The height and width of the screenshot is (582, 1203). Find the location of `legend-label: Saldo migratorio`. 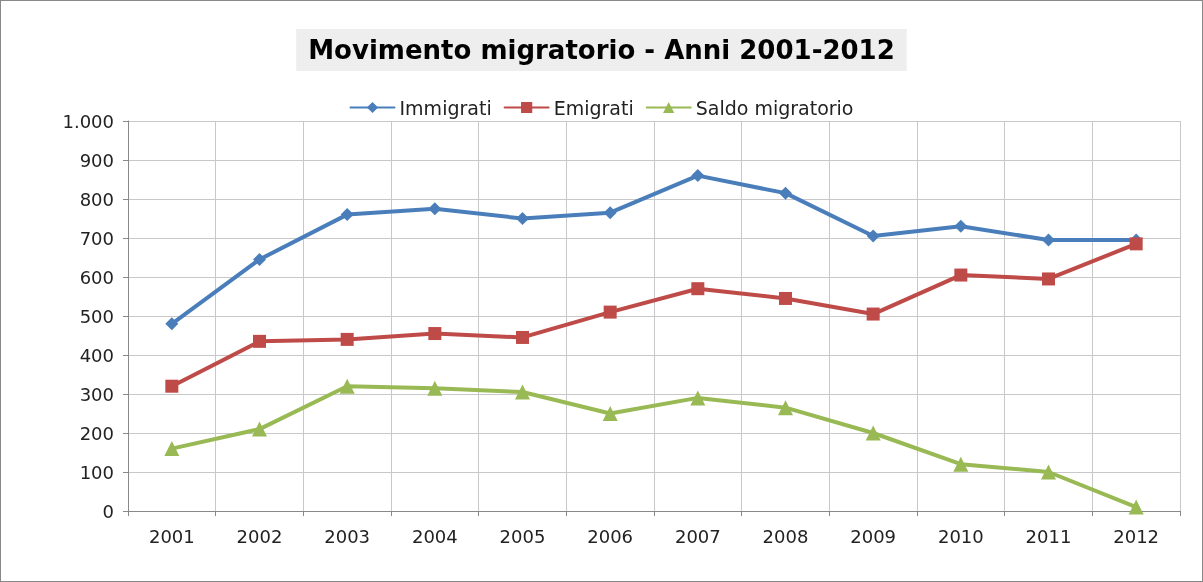

legend-label: Saldo migratorio is located at coordinates (774, 107).